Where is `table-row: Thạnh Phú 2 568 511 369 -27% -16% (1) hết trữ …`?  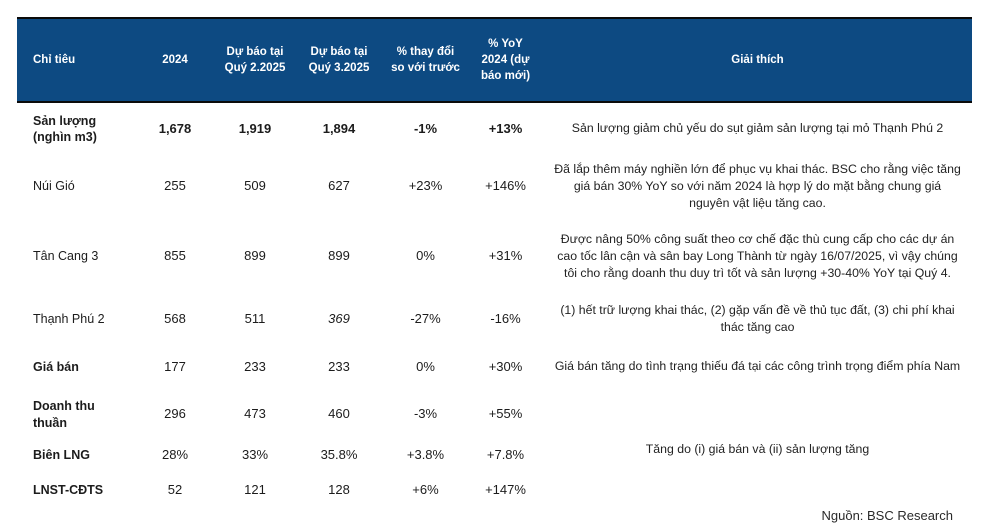
table-row: Thạnh Phú 2 568 511 369 -27% -16% (1) hết trữ … is located at coordinates (494, 319).